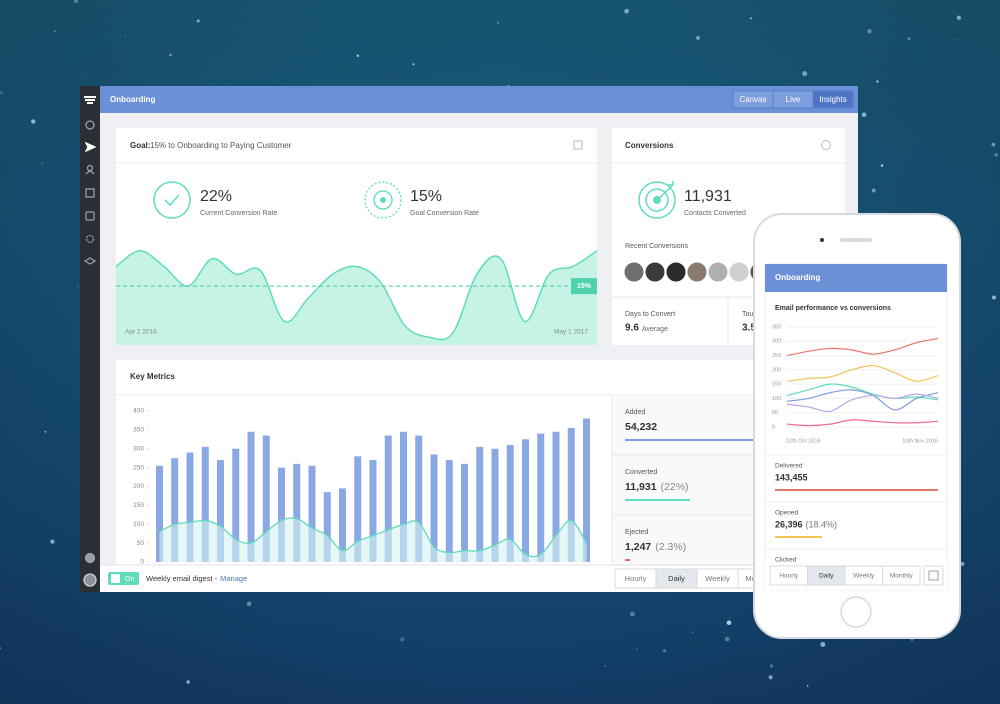  What do you see at coordinates (715, 213) in the screenshot?
I see `stat-label: Contacts Converted` at bounding box center [715, 213].